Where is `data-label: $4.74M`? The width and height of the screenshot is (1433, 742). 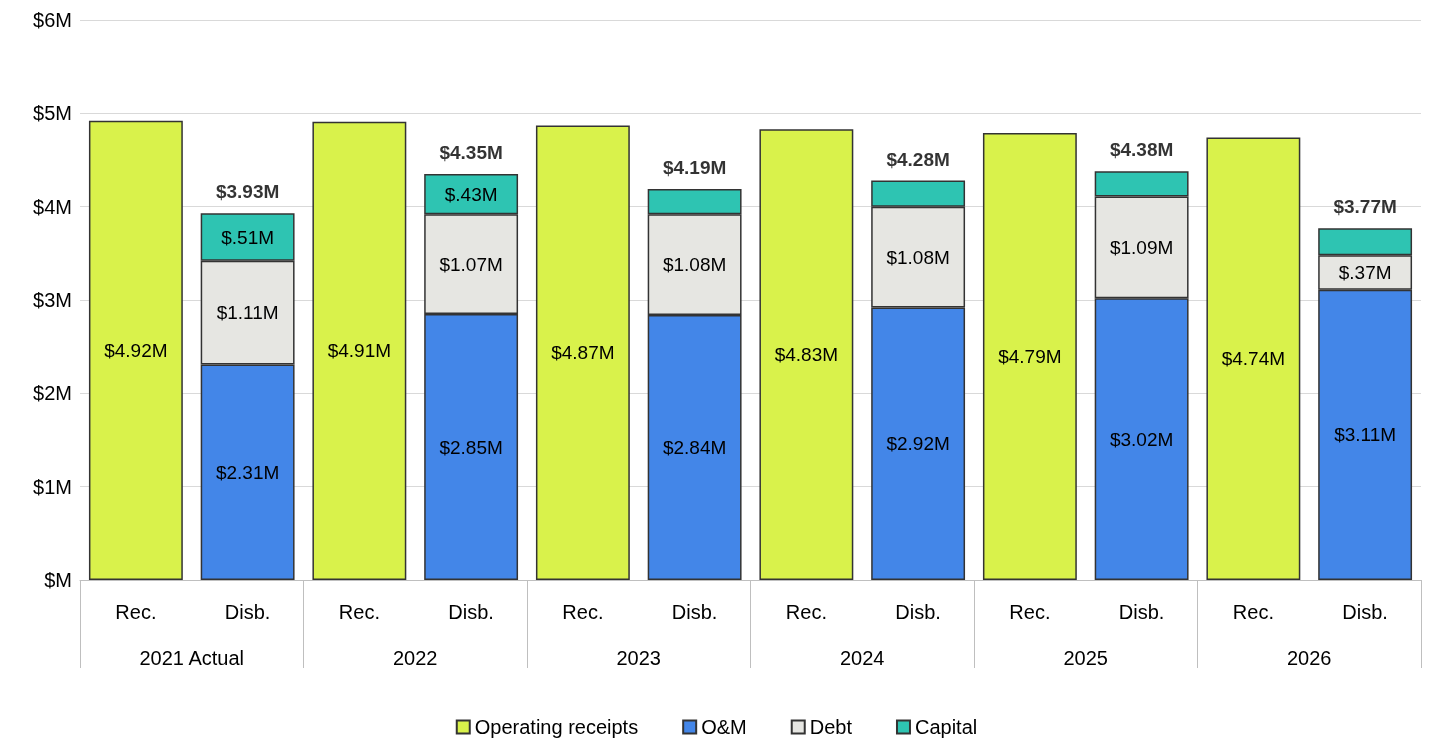 data-label: $4.74M is located at coordinates (1253, 359).